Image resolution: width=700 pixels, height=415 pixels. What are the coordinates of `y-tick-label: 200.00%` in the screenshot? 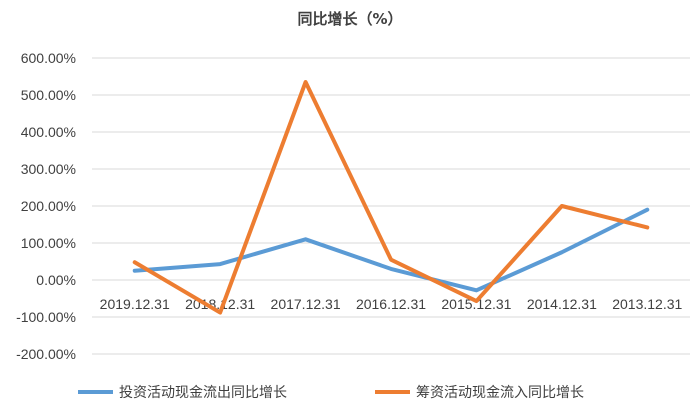 It's located at (48, 206).